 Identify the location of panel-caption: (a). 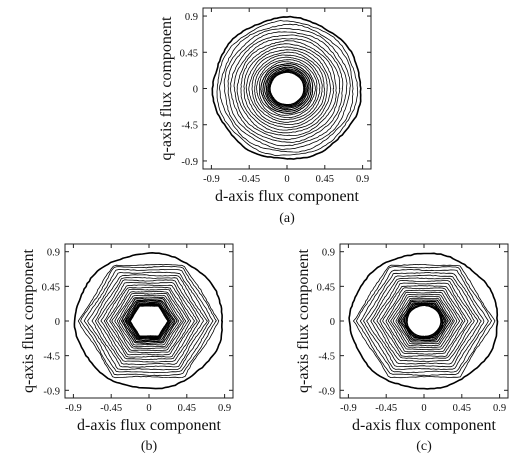
(287, 218).